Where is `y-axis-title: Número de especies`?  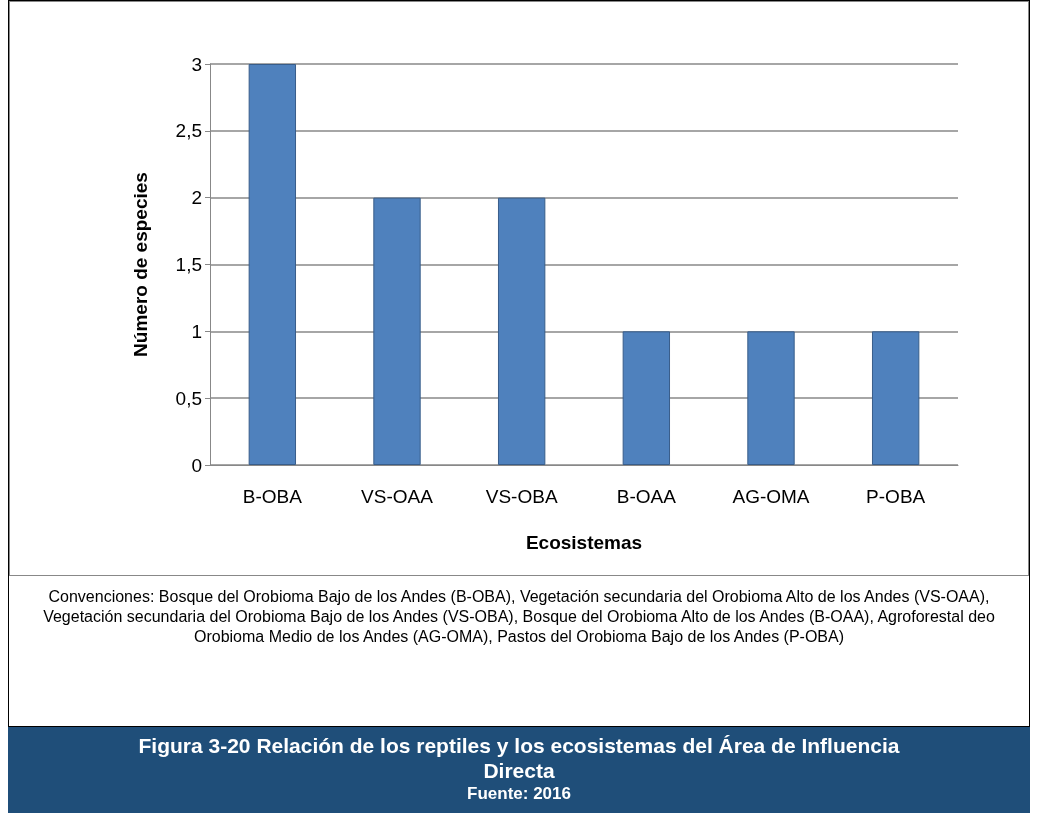 y-axis-title: Número de especies is located at coordinates (140, 264).